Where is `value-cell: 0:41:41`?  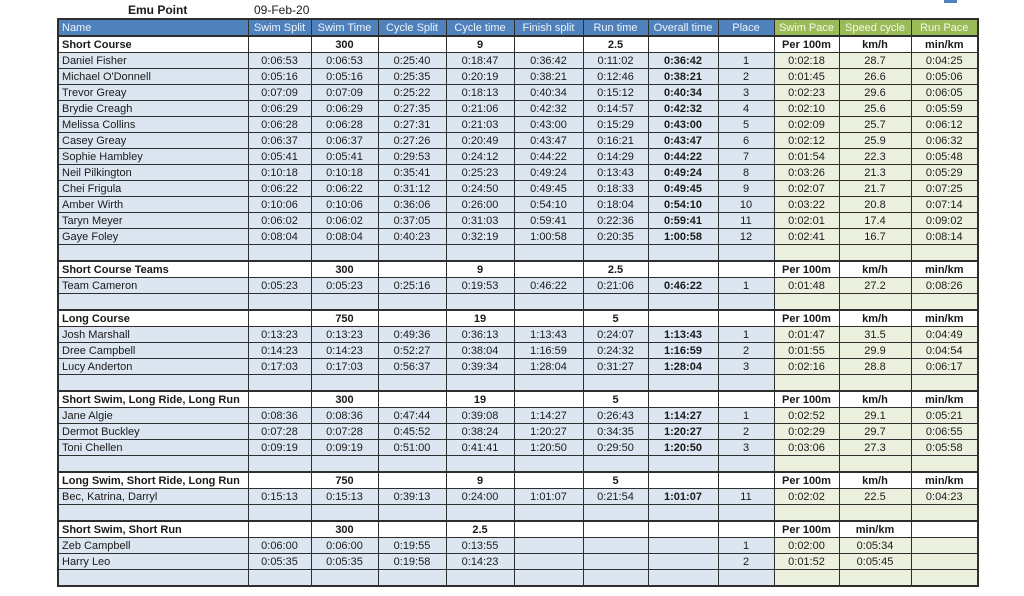
value-cell: 0:41:41 is located at coordinates (480, 447).